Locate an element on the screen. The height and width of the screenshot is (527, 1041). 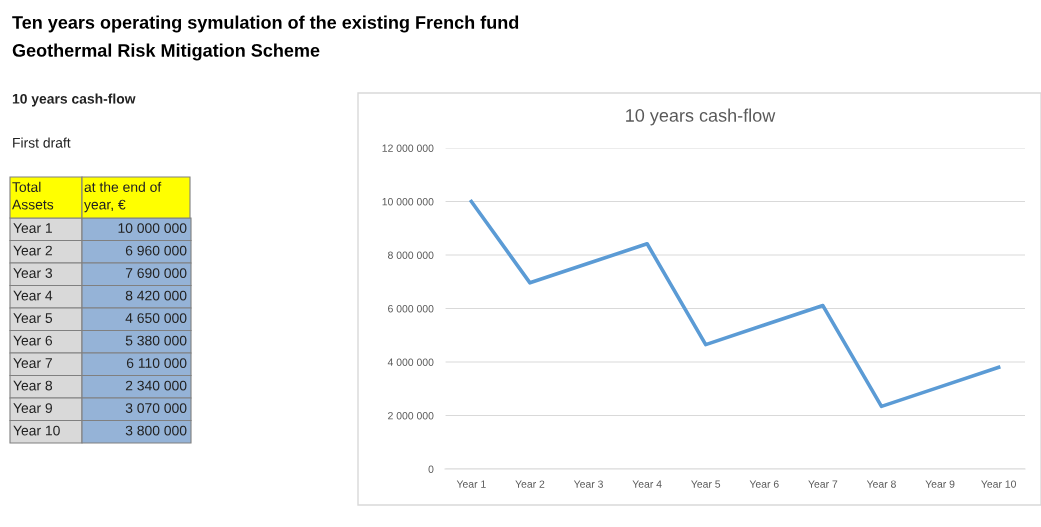
x-tick-label: Year 1 is located at coordinates (471, 484).